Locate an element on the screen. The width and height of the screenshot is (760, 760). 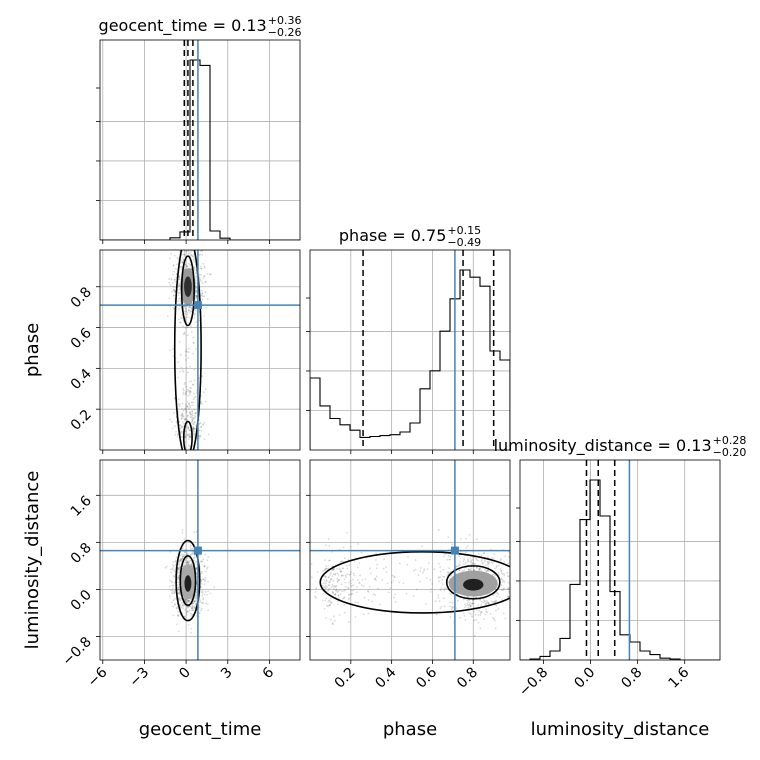
pair-geocent-time-phase-grid is located at coordinates (200, 350).